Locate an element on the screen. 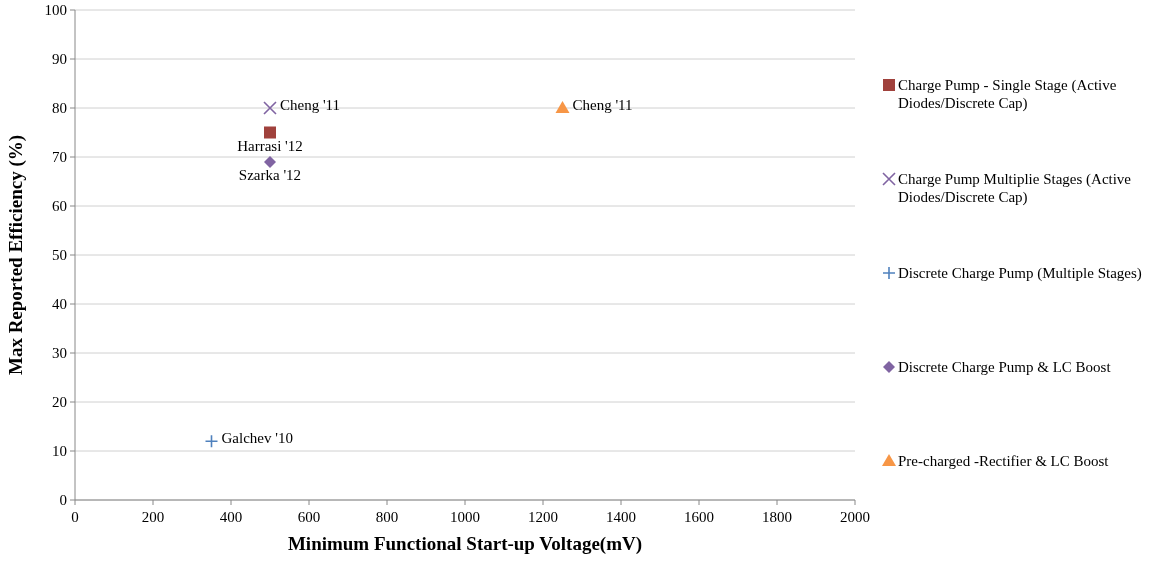  y-tick-label: 10 is located at coordinates (59, 451).